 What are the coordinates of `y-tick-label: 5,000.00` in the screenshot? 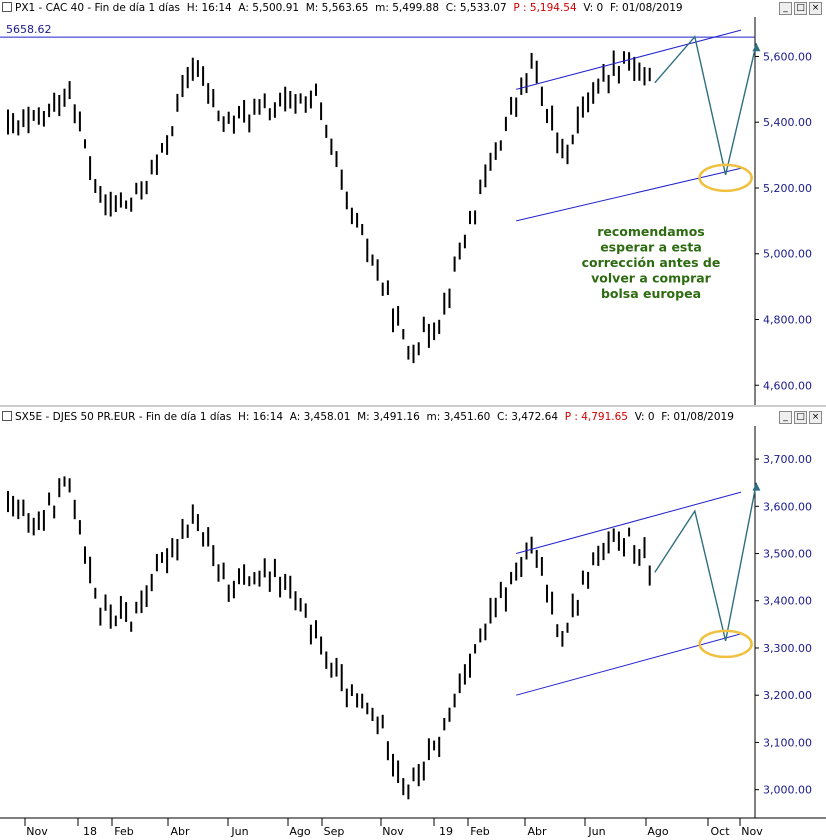 It's located at (787, 254).